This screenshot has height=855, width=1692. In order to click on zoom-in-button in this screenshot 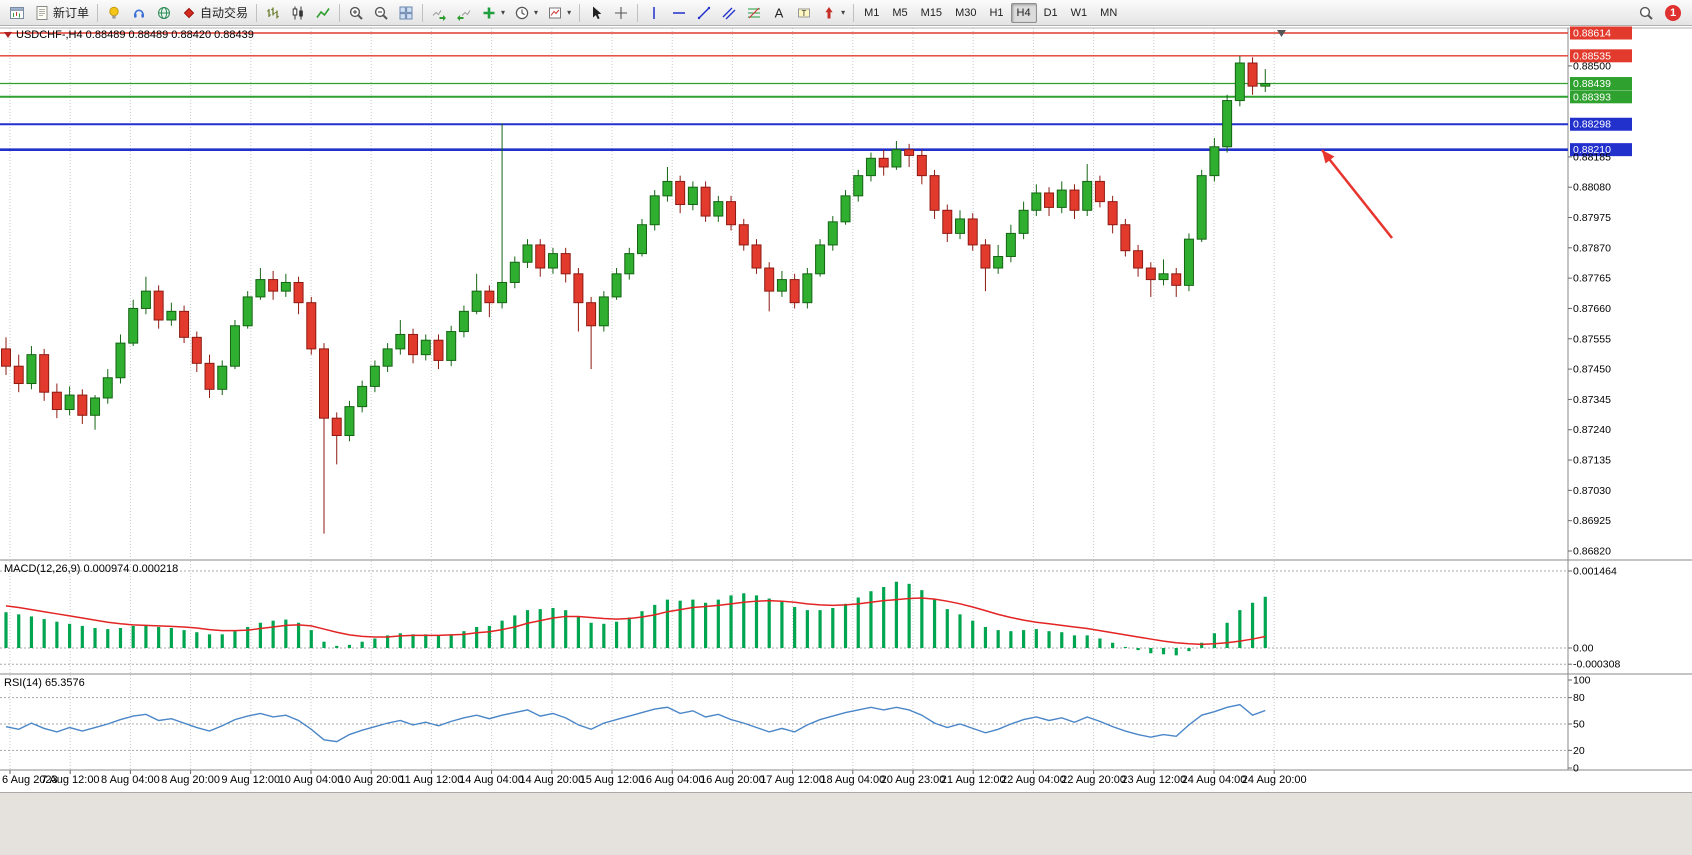, I will do `click(356, 13)`.